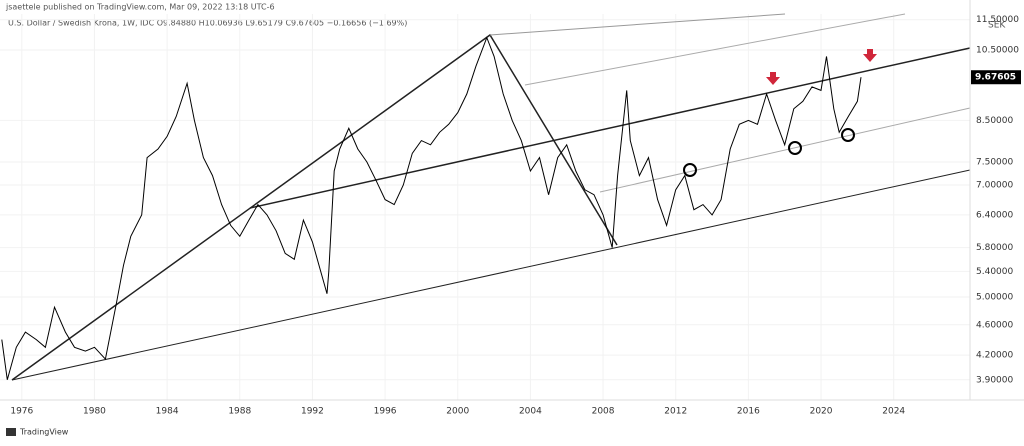 Image resolution: width=1024 pixels, height=446 pixels. Describe the element at coordinates (530, 412) in the screenshot. I see `x-tick-label: 2004` at that location.